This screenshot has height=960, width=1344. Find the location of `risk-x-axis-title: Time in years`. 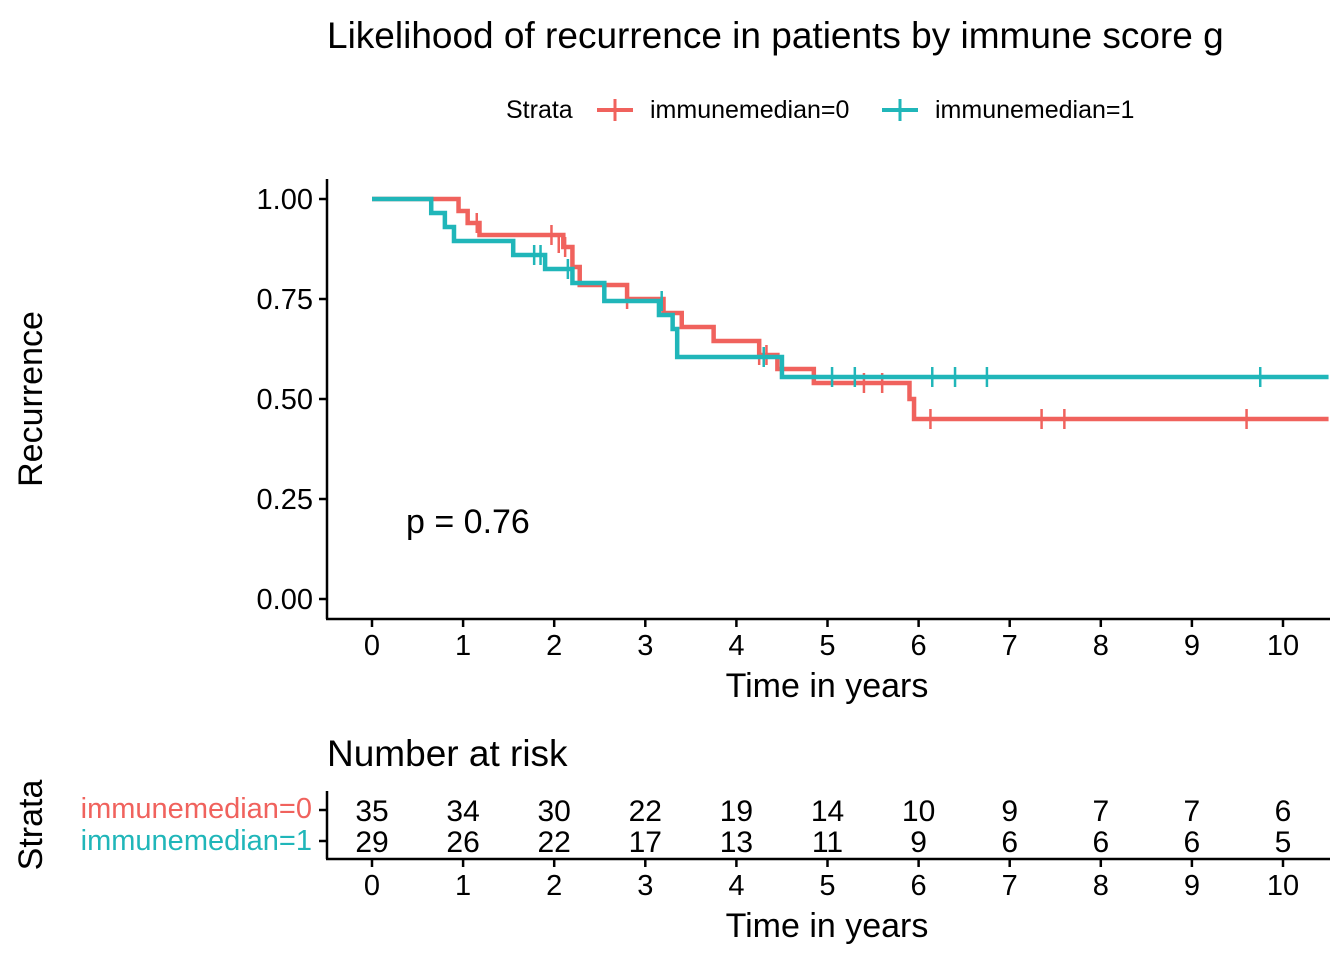

risk-x-axis-title: Time in years is located at coordinates (827, 926).